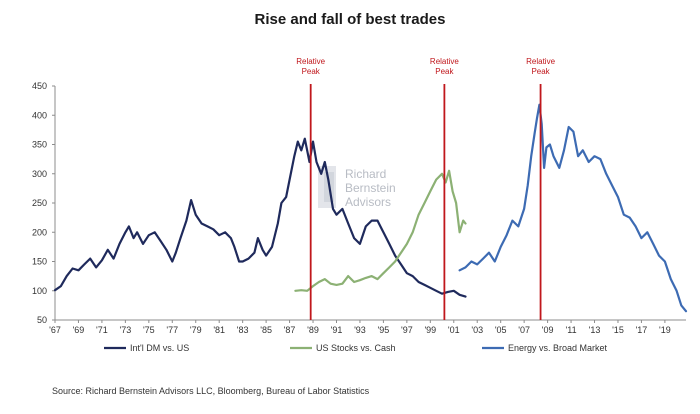 Image resolution: width=700 pixels, height=414 pixels. Describe the element at coordinates (39, 203) in the screenshot. I see `y-tick-label: 250` at that location.